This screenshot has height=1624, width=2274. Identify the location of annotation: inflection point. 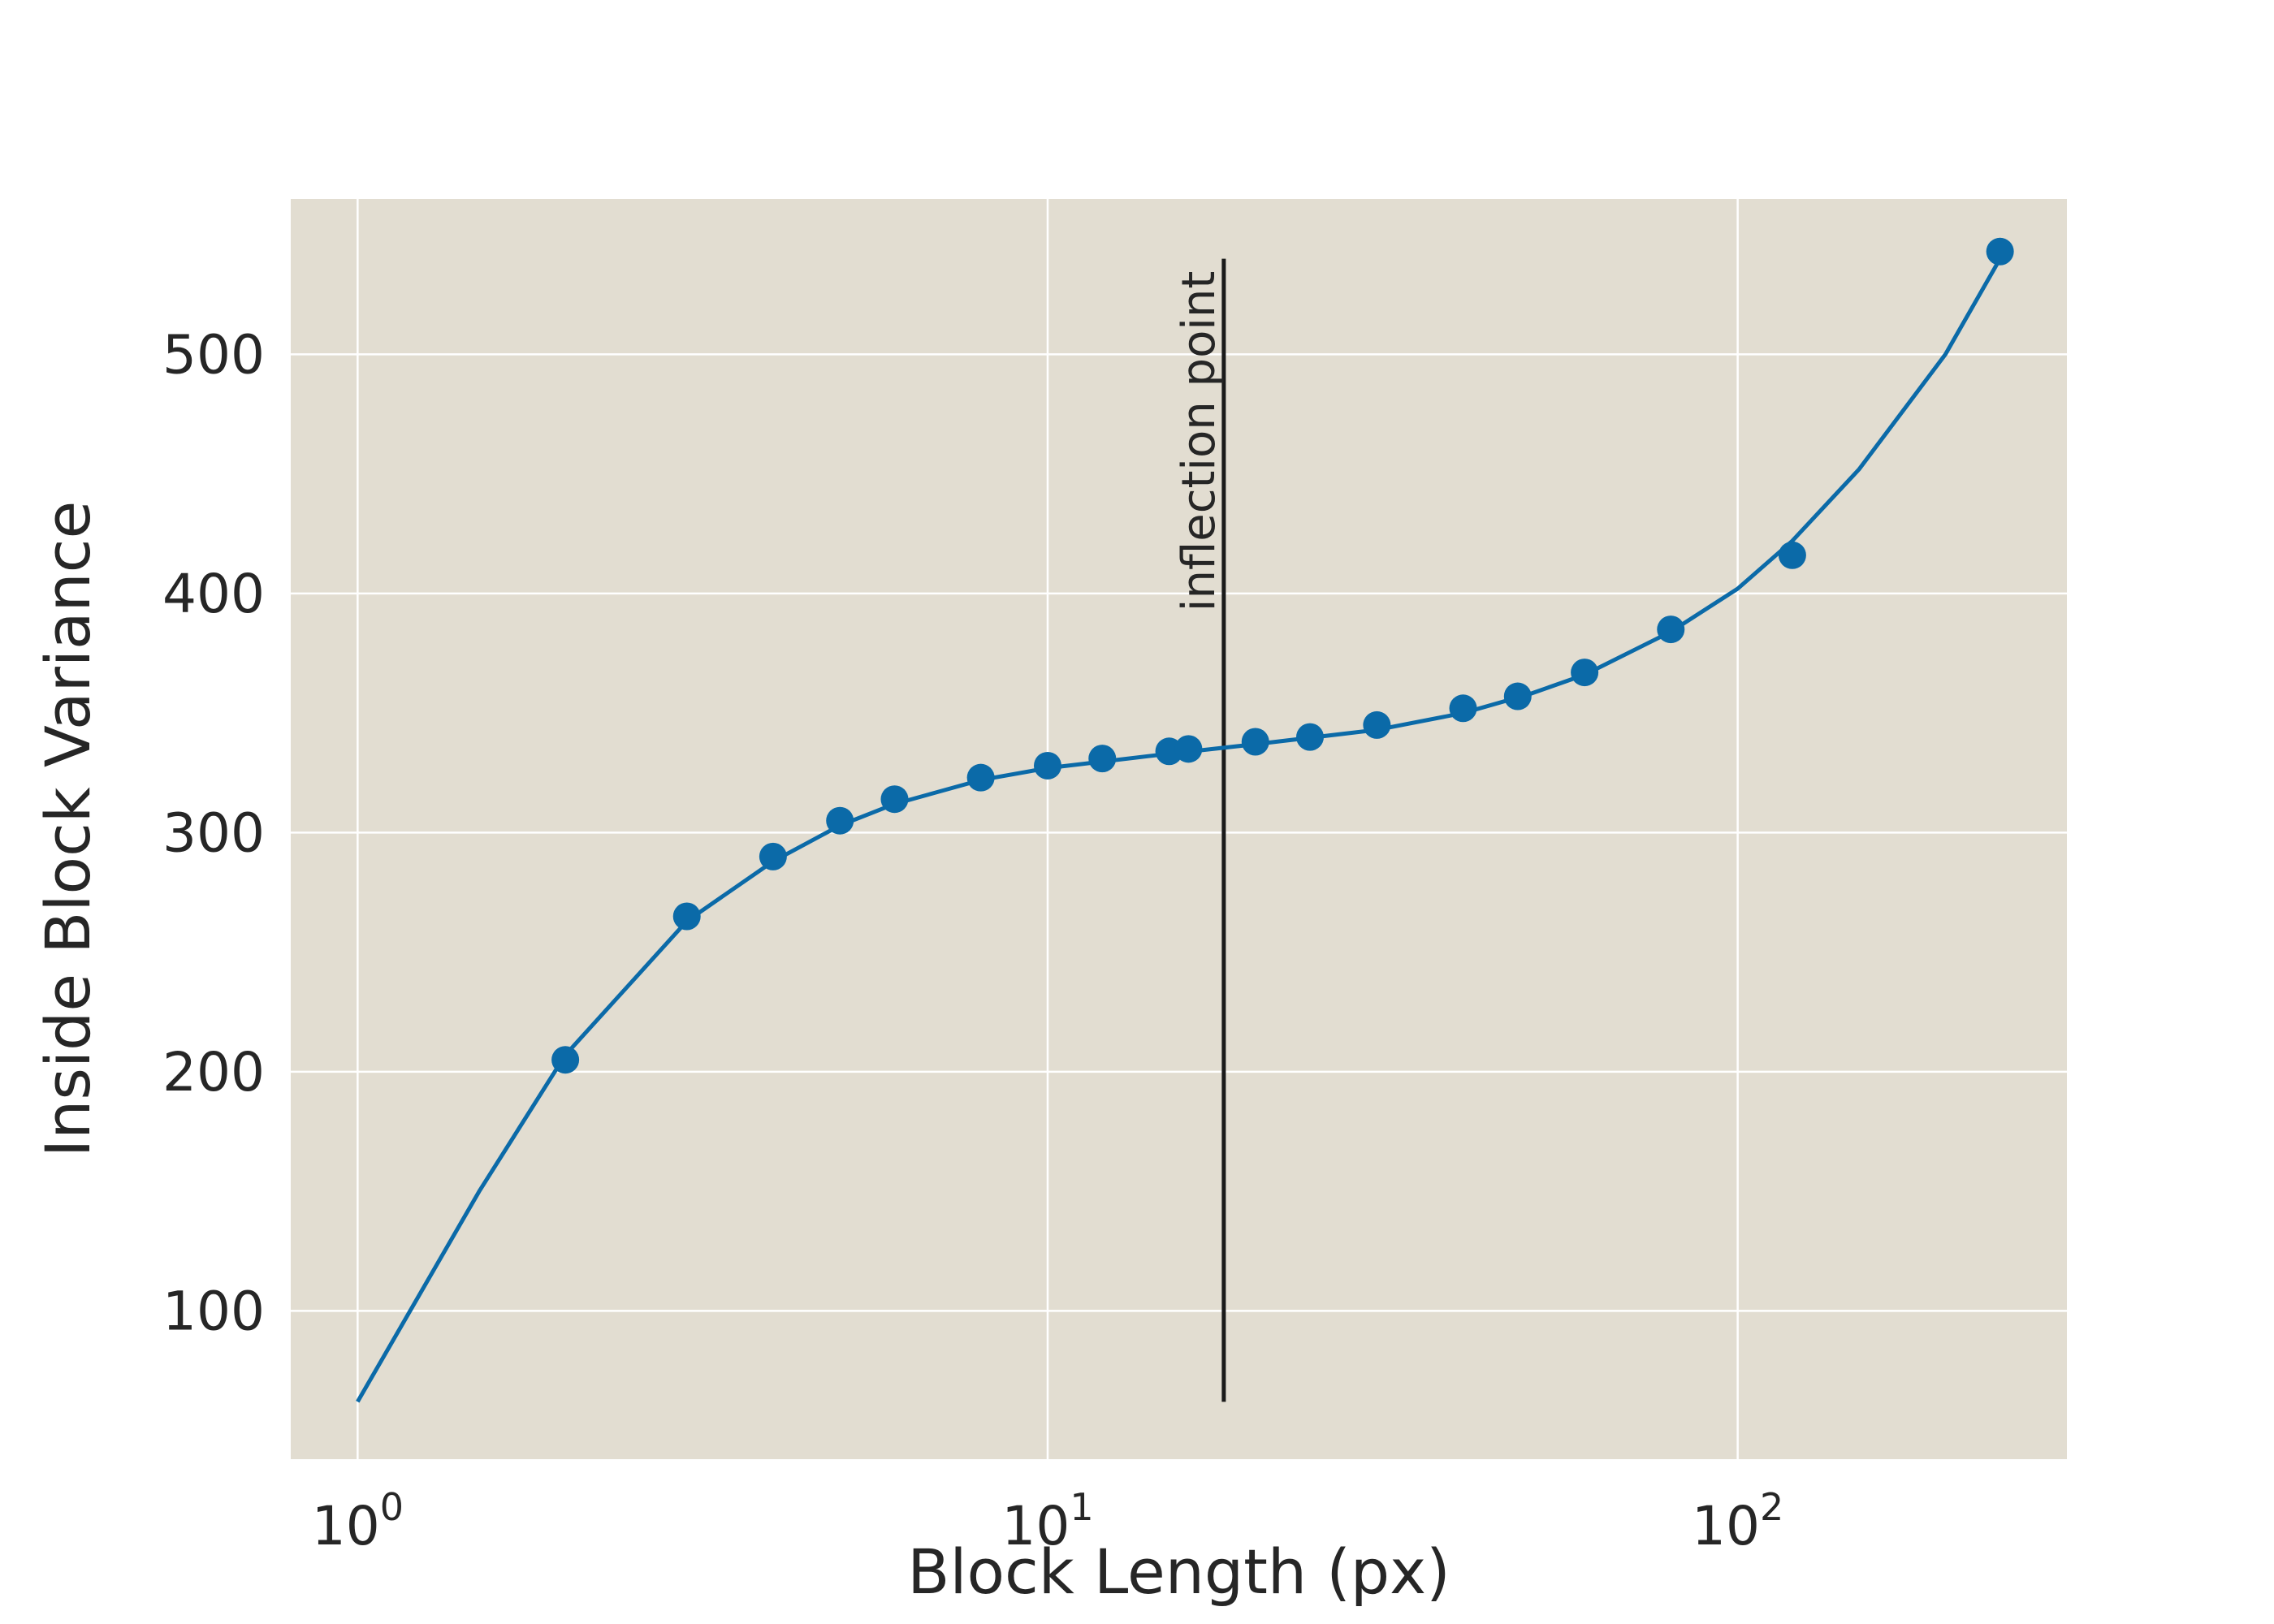
(1199, 830).